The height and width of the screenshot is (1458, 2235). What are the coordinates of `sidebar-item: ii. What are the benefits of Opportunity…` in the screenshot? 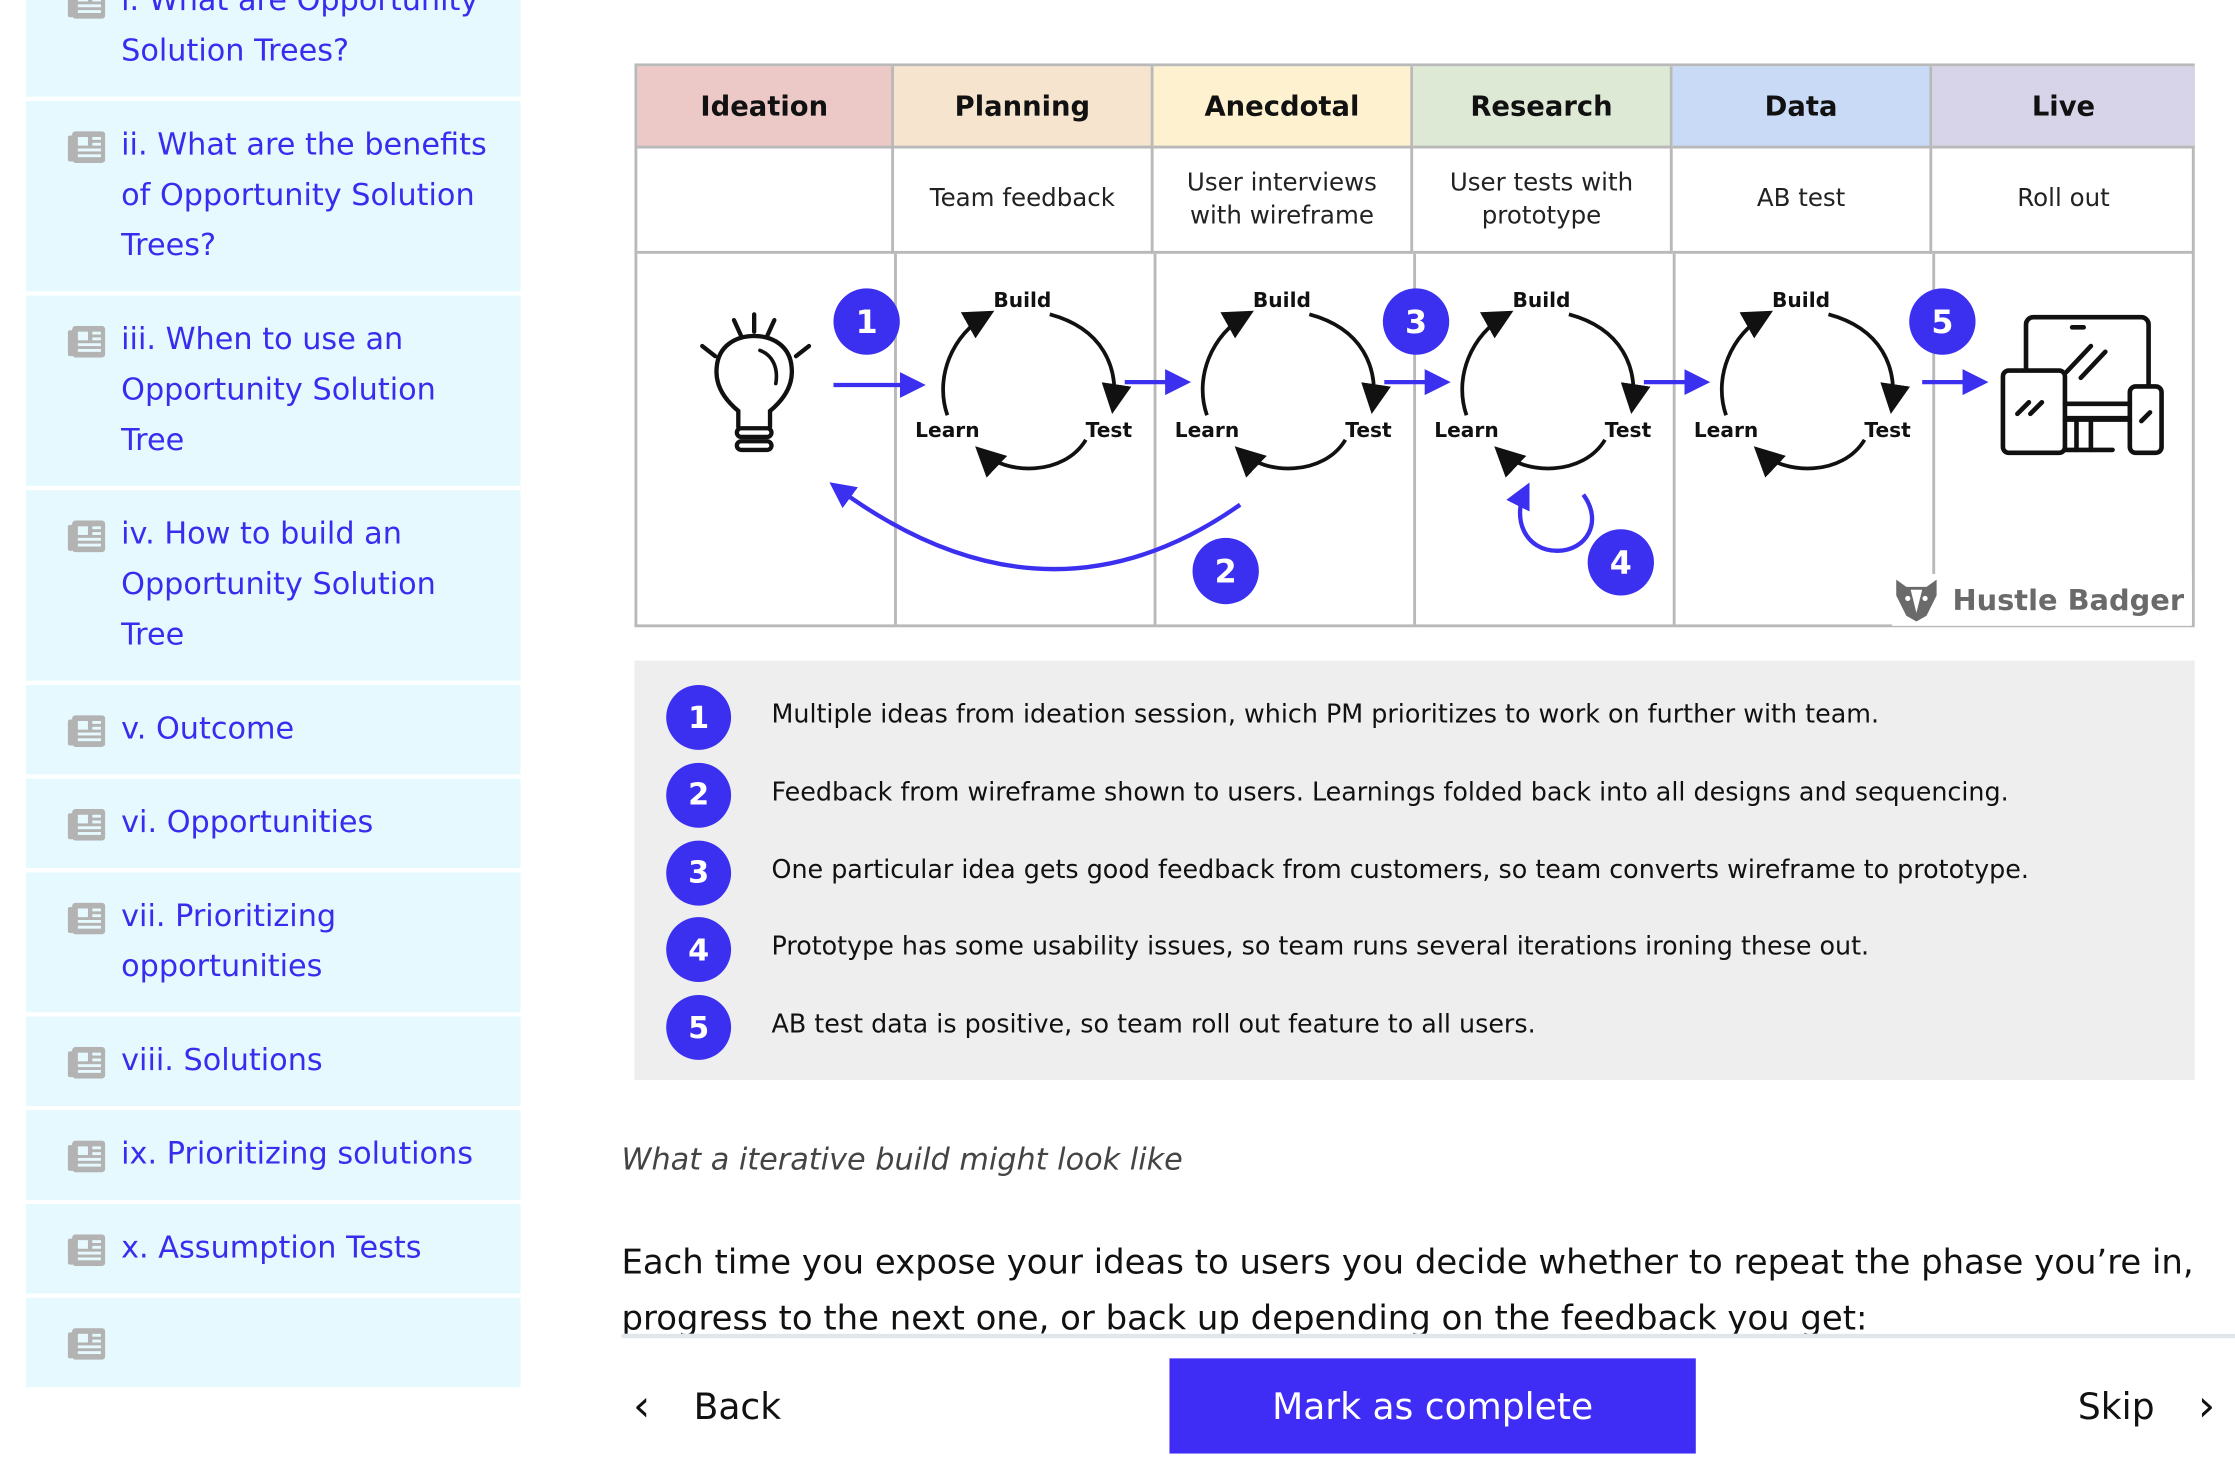 It's located at (273, 196).